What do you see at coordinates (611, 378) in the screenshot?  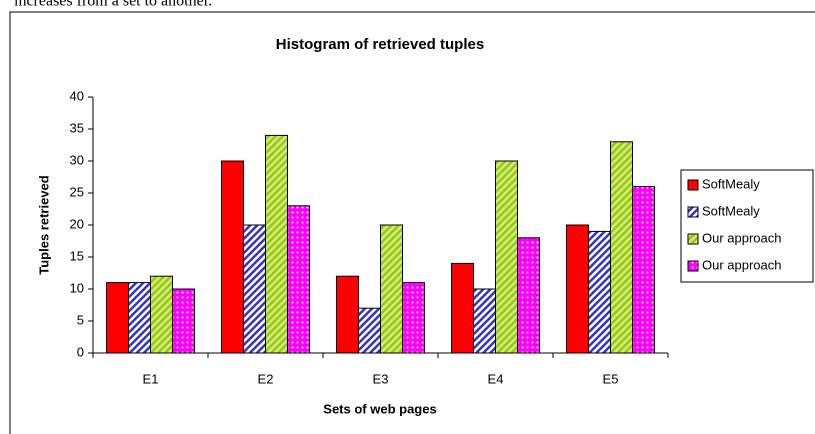 I see `x-tick-label: E5` at bounding box center [611, 378].